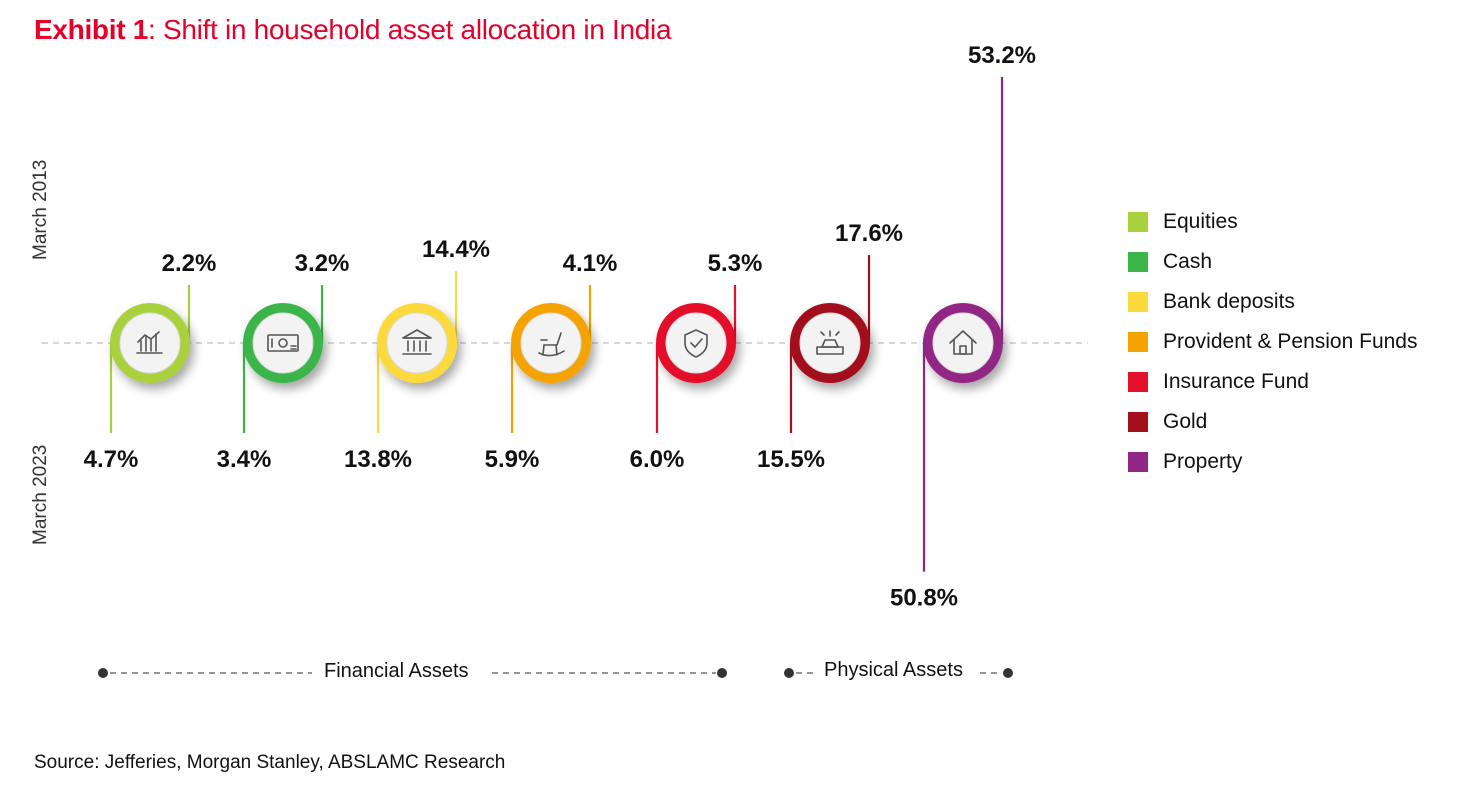 The width and height of the screenshot is (1464, 786). I want to click on bank-building-icon, so click(417, 342).